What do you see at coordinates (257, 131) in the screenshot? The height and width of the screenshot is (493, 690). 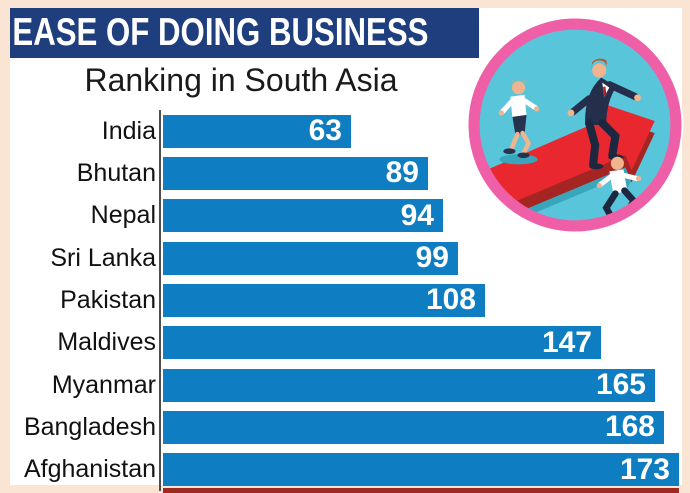 I see `bar-india: 63` at bounding box center [257, 131].